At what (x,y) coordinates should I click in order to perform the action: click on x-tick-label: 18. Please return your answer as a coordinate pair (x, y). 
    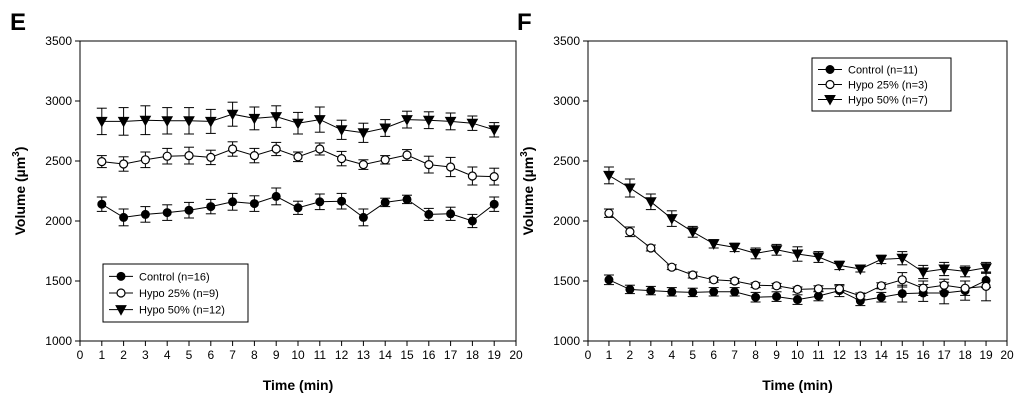
    Looking at the image, I should click on (473, 355).